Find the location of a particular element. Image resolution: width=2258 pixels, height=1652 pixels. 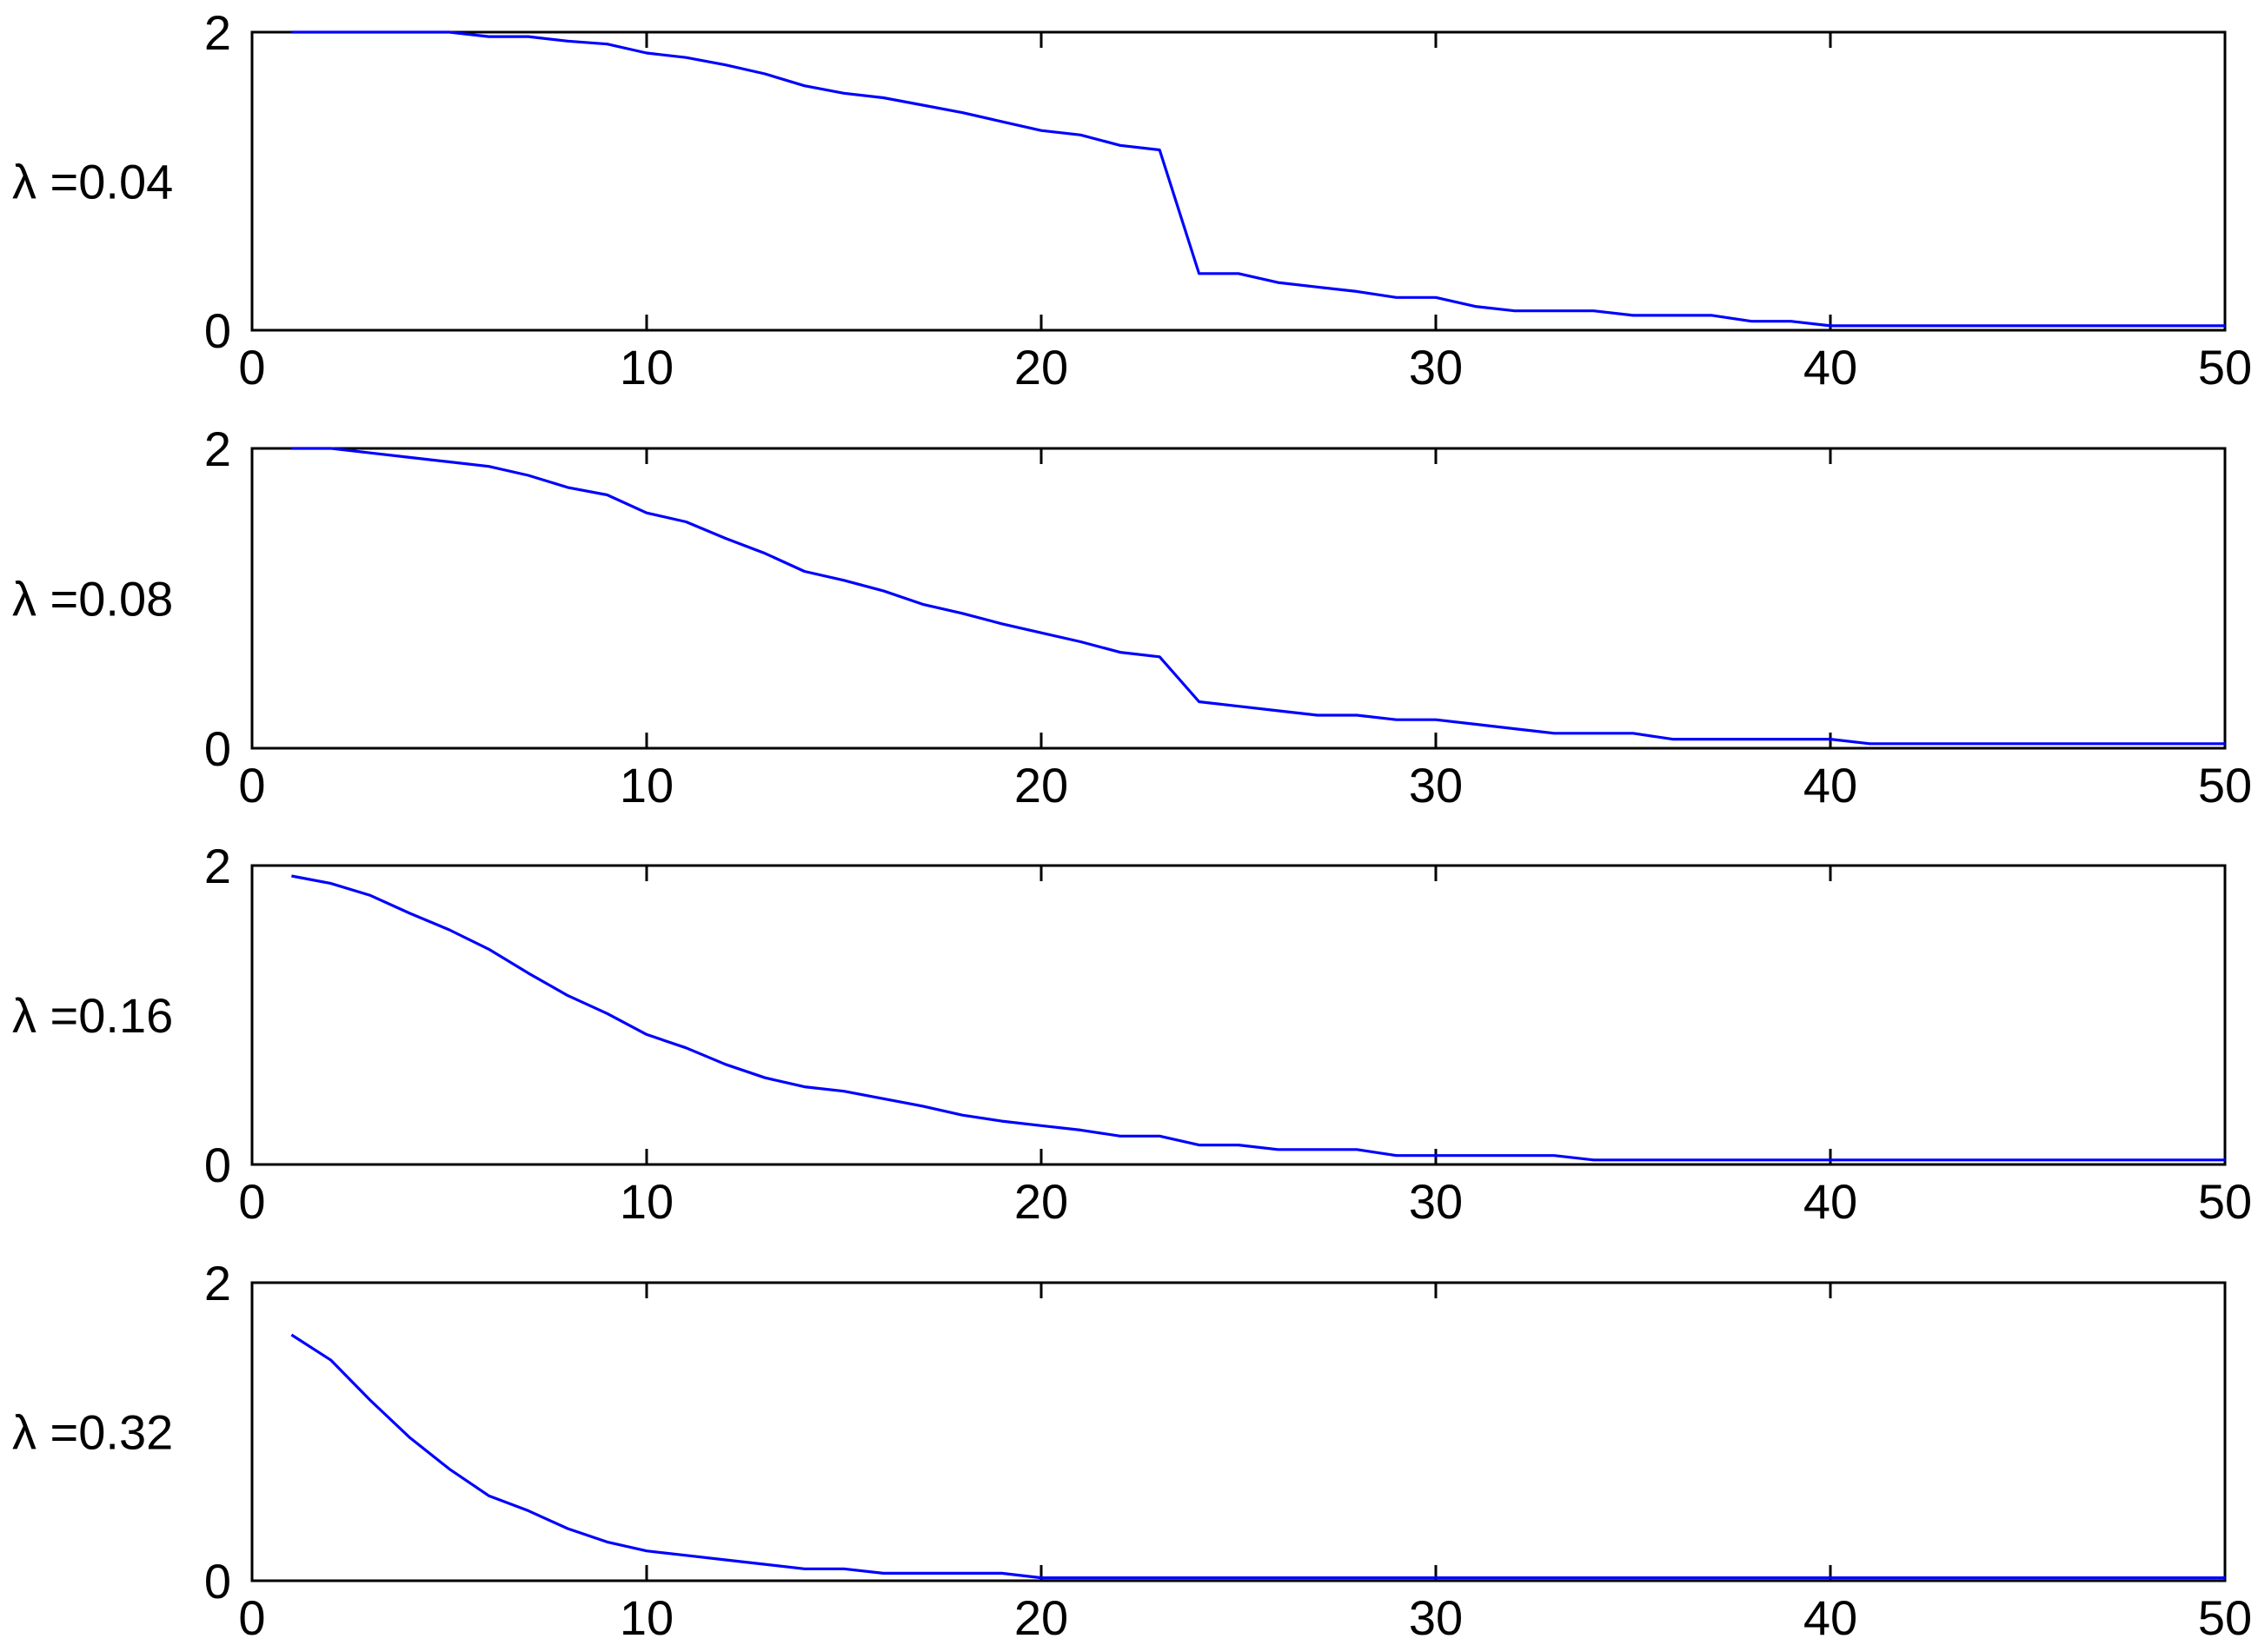

y-axis-label: λ =0.16 is located at coordinates (93, 1016).